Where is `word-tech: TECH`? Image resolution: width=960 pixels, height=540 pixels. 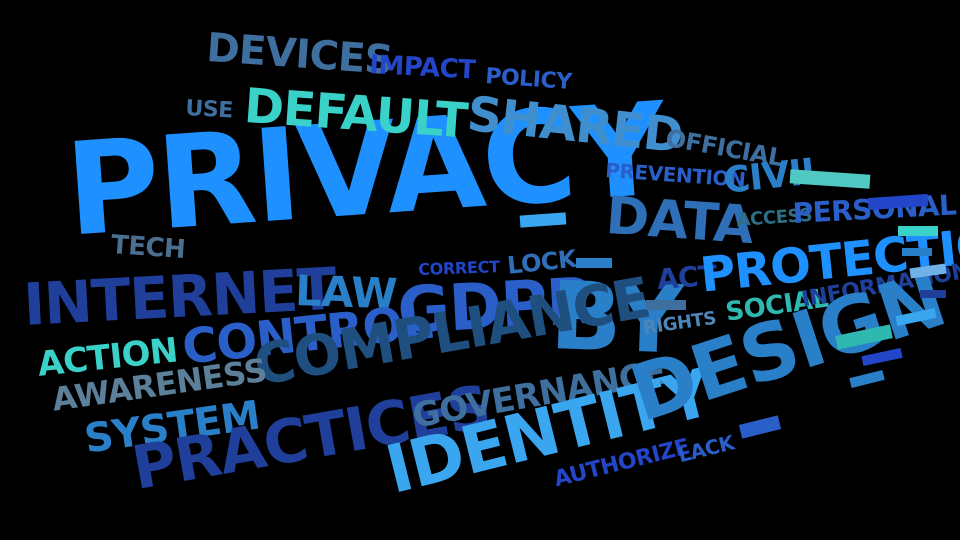
word-tech: TECH is located at coordinates (148, 248).